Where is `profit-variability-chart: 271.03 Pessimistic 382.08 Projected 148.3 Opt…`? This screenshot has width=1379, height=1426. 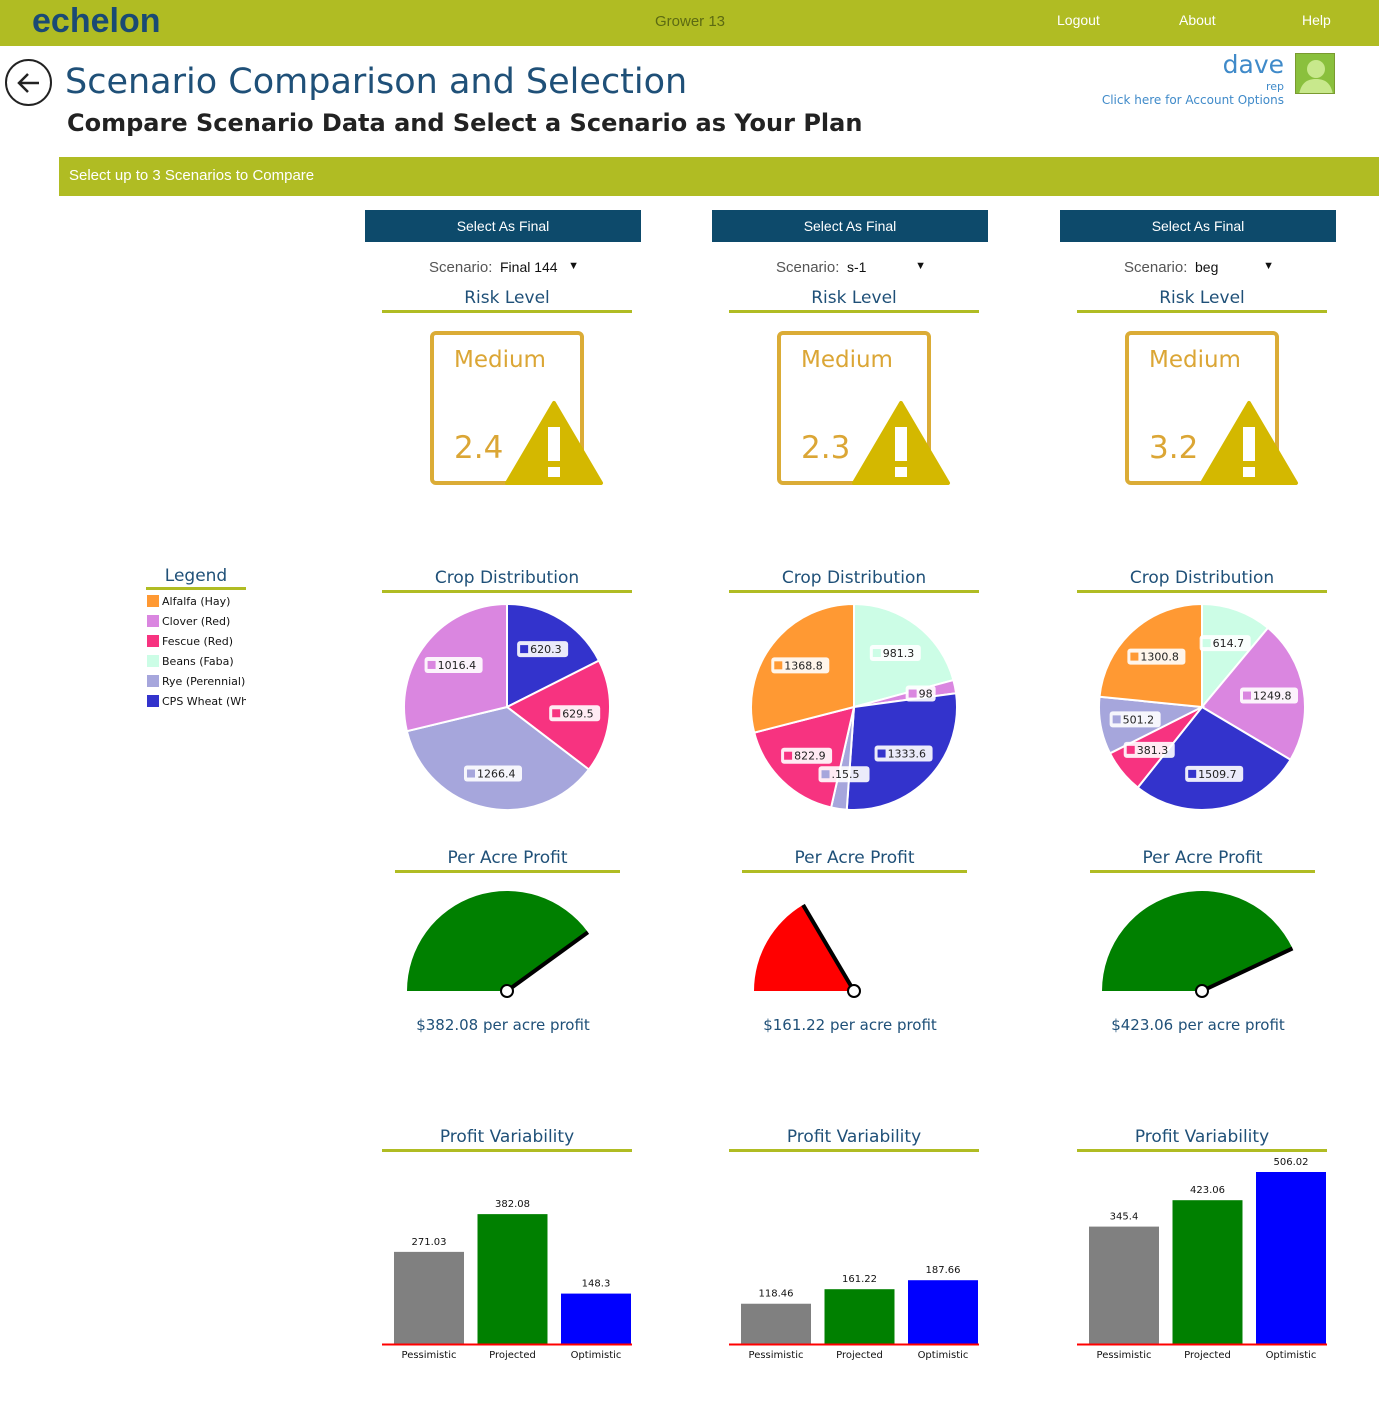
profit-variability-chart: 271.03 Pessimistic 382.08 Projected 148.3 Opt… is located at coordinates (507, 1280).